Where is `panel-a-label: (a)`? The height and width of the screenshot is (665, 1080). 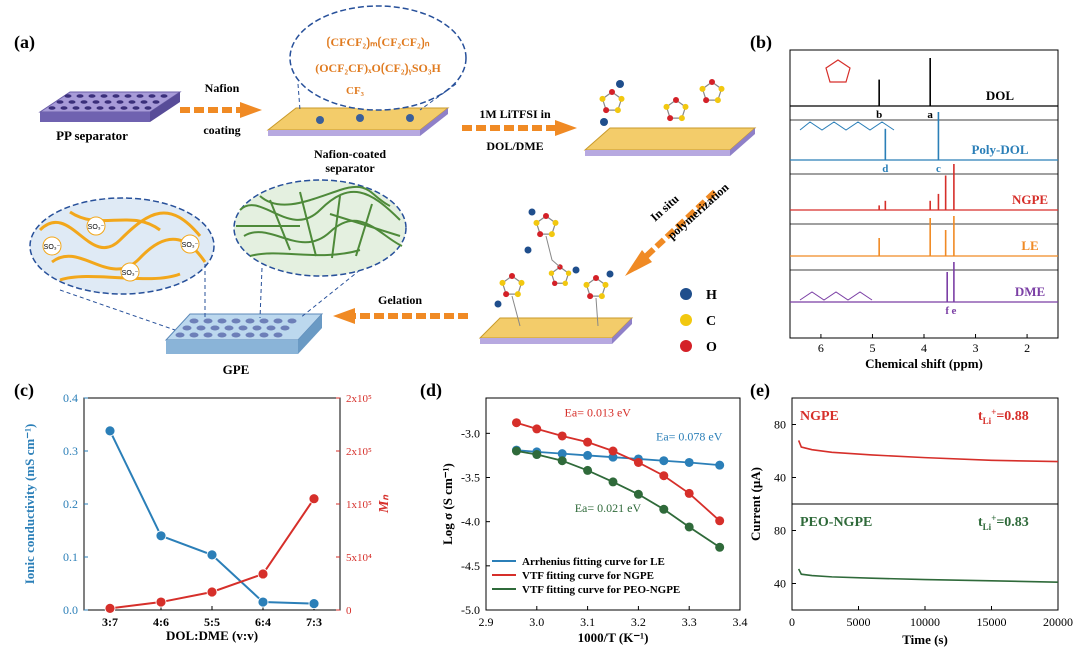
panel-a-label: (a) is located at coordinates (24, 42).